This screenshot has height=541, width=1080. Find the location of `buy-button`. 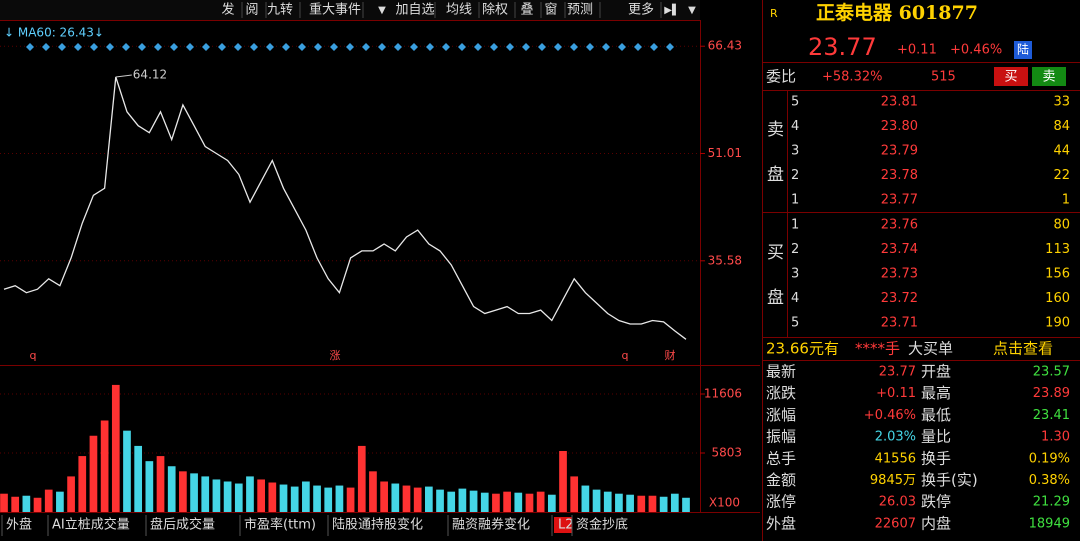

buy-button is located at coordinates (1011, 76).